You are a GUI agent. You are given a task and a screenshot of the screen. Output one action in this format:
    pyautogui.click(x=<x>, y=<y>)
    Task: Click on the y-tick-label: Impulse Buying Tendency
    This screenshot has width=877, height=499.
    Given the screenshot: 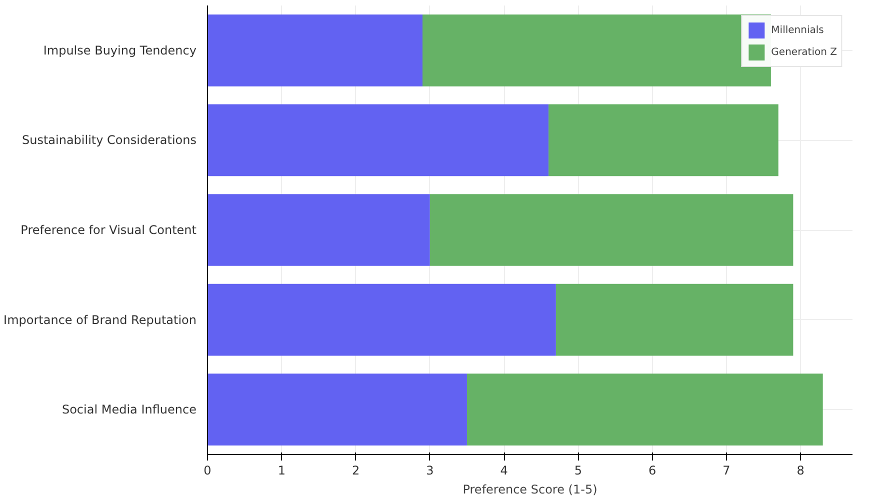 What is the action you would take?
    pyautogui.click(x=120, y=50)
    